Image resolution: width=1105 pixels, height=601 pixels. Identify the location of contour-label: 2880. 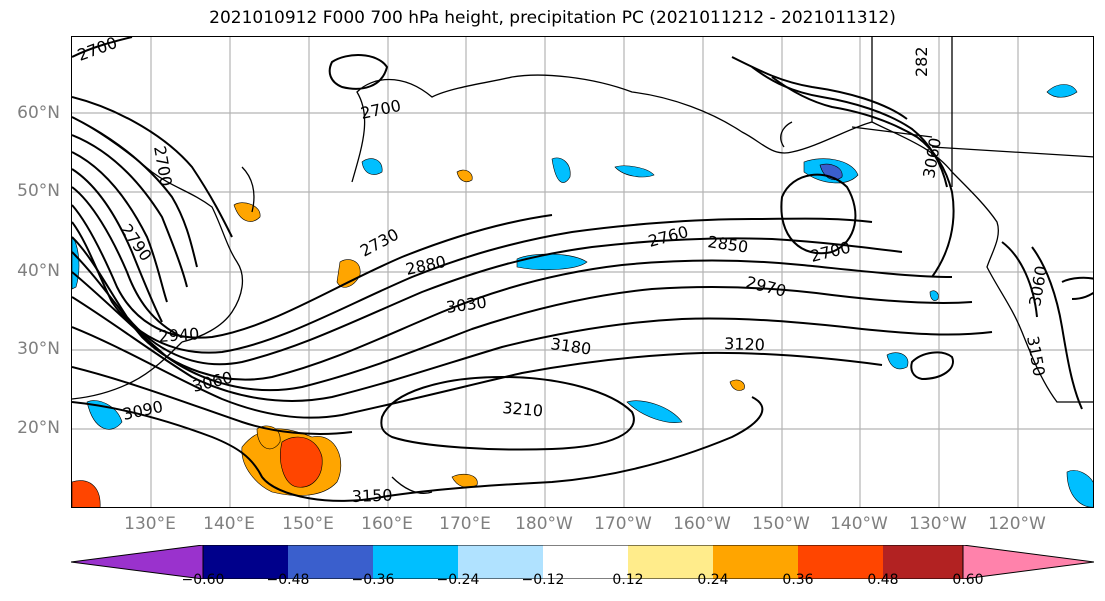
(426, 265).